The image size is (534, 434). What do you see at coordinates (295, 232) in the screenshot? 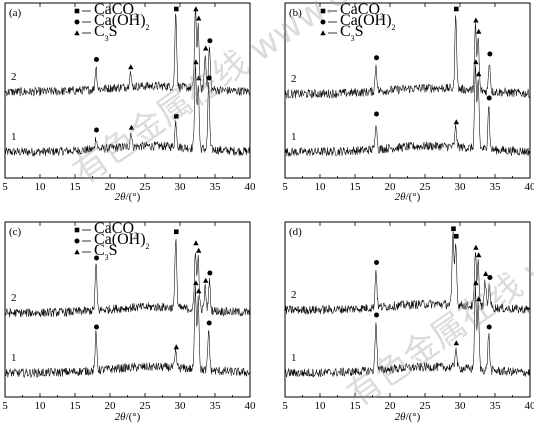
I see `panel-label: (d)` at bounding box center [295, 232].